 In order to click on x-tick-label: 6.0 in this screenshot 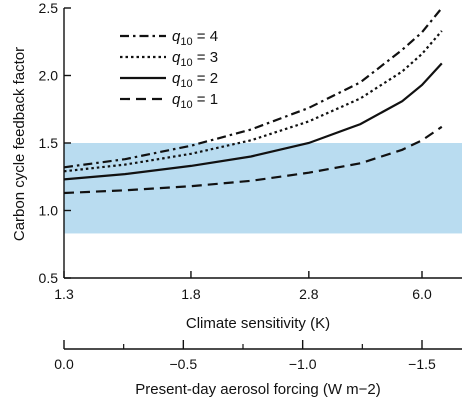, I will do `click(422, 294)`.